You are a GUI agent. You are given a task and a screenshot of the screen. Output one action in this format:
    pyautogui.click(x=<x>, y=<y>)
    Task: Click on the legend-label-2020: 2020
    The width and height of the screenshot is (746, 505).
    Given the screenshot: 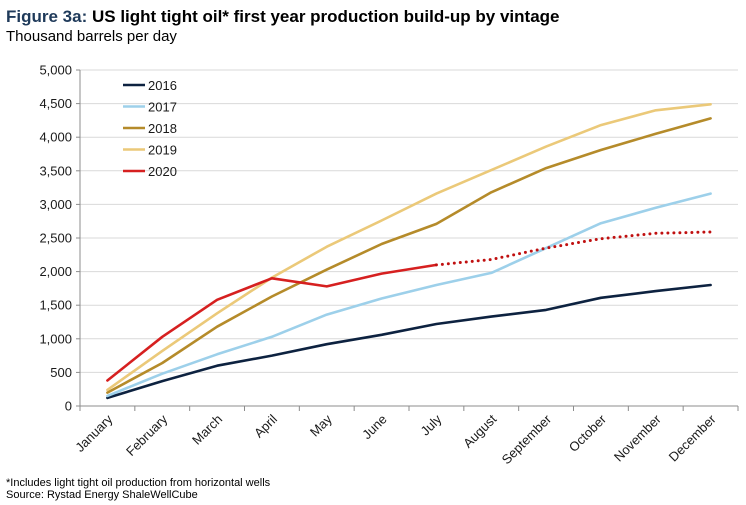 What is the action you would take?
    pyautogui.click(x=162, y=171)
    